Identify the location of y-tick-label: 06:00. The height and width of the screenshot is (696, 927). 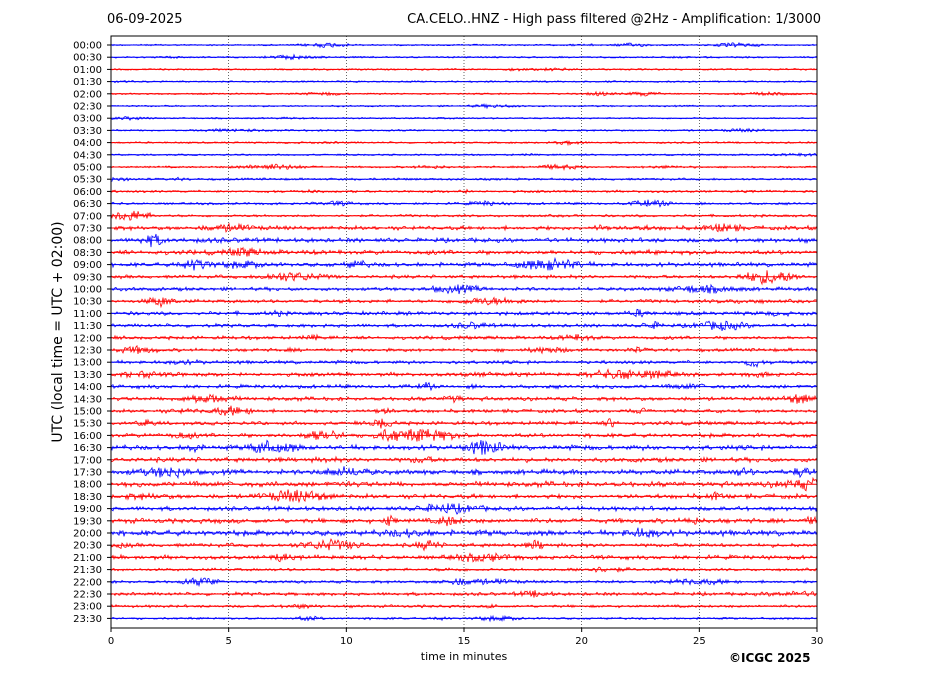
(87, 192).